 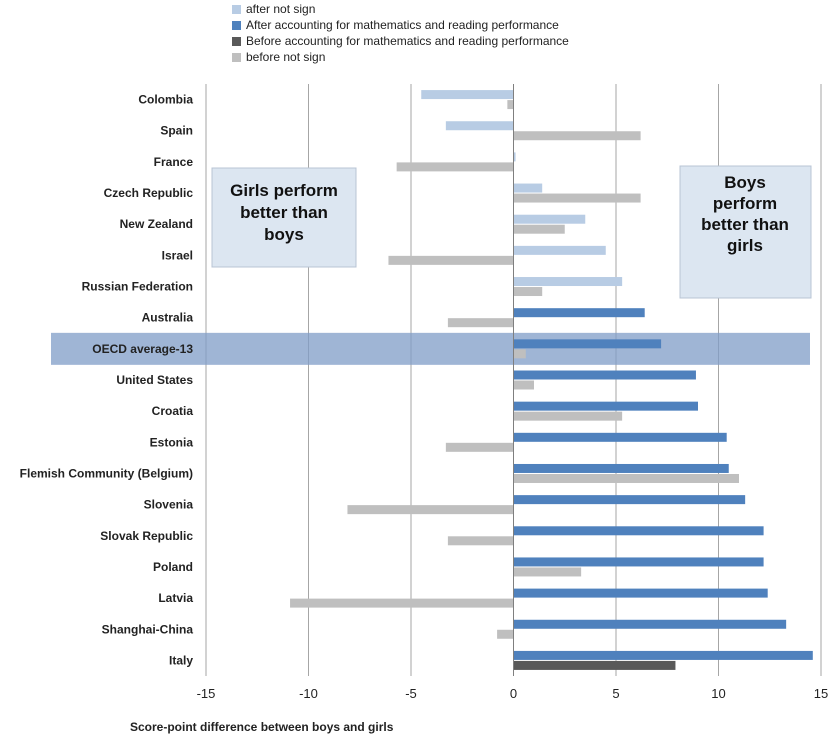 What do you see at coordinates (206, 693) in the screenshot?
I see `x-tick-label-15: -15` at bounding box center [206, 693].